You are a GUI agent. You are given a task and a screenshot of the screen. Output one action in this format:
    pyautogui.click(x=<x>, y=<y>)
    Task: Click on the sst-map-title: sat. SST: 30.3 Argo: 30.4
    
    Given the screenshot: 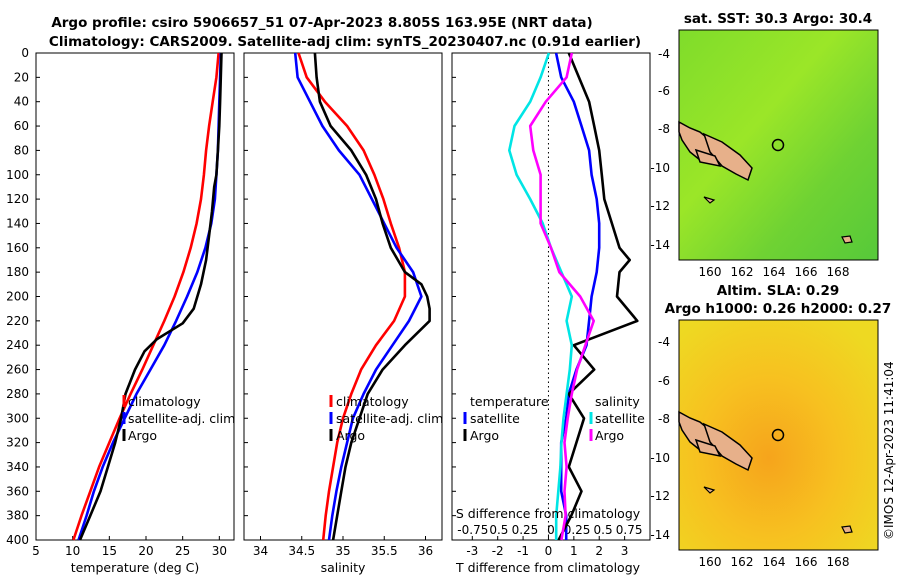 What is the action you would take?
    pyautogui.click(x=778, y=19)
    